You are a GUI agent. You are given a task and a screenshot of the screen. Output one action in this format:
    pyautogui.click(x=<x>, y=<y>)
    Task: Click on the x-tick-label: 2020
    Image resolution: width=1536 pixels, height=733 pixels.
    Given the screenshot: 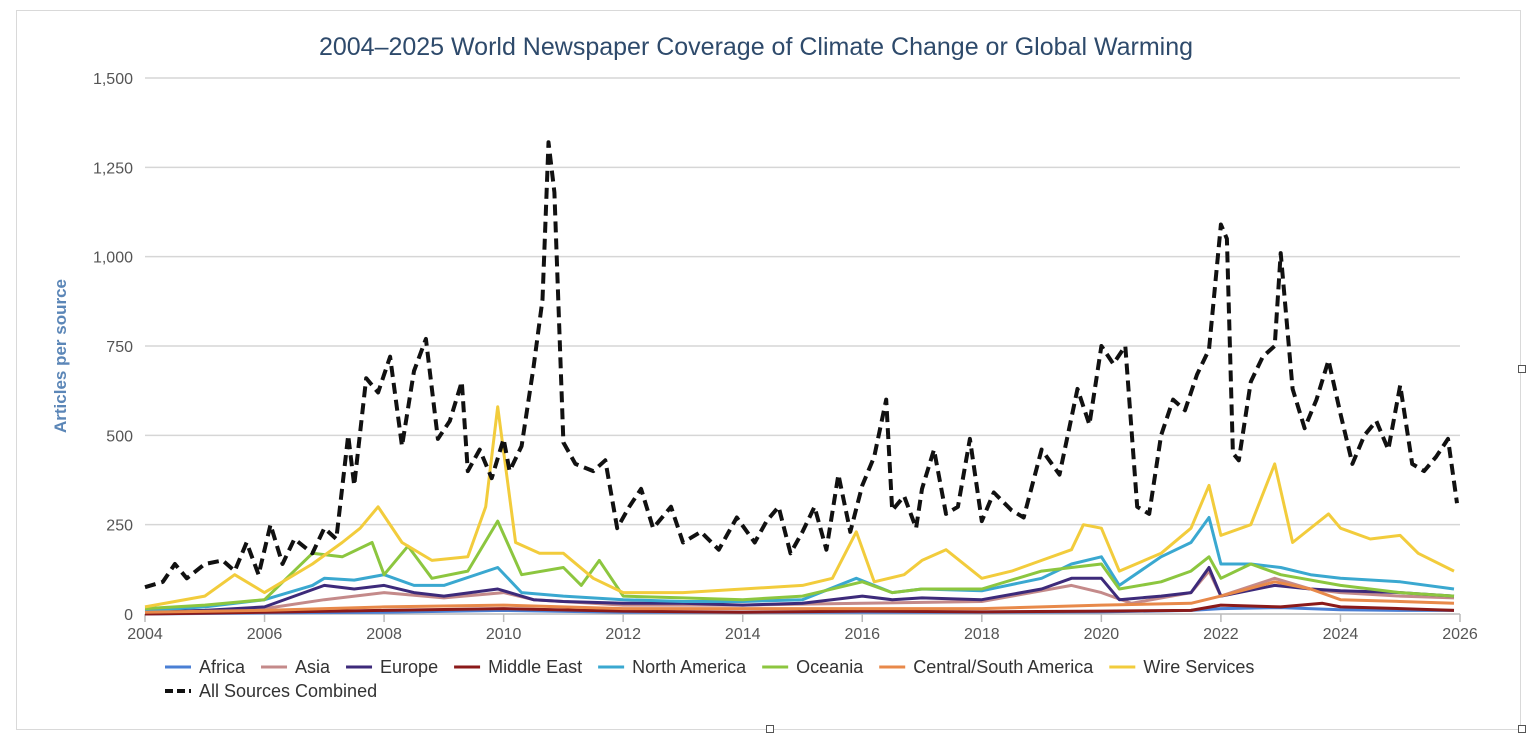 What is the action you would take?
    pyautogui.click(x=1102, y=634)
    